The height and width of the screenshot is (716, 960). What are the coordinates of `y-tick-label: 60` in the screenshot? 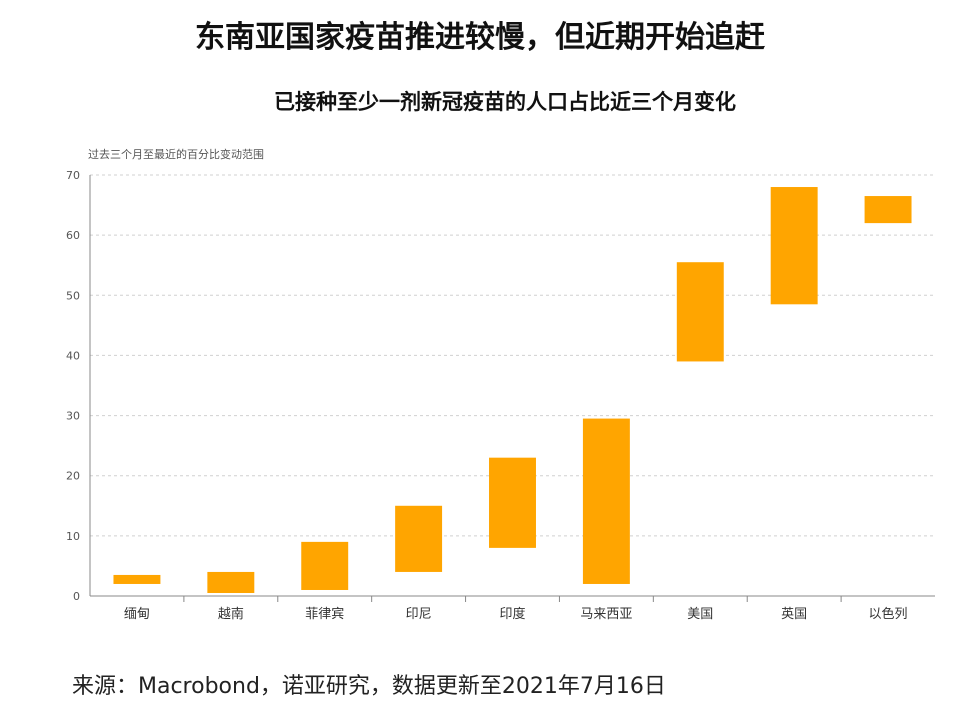 It's located at (73, 235).